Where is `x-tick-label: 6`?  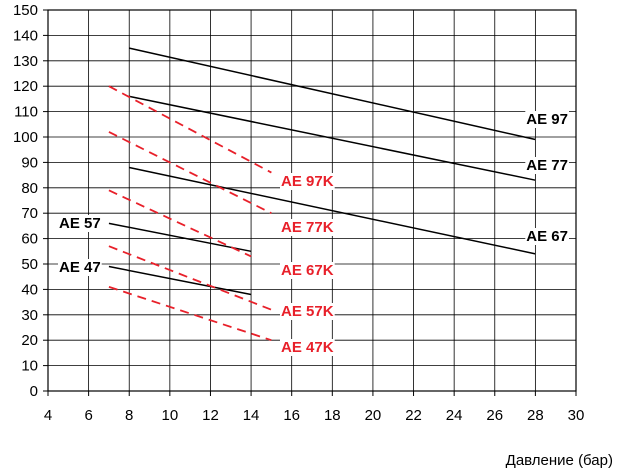 x-tick-label: 6 is located at coordinates (88, 415).